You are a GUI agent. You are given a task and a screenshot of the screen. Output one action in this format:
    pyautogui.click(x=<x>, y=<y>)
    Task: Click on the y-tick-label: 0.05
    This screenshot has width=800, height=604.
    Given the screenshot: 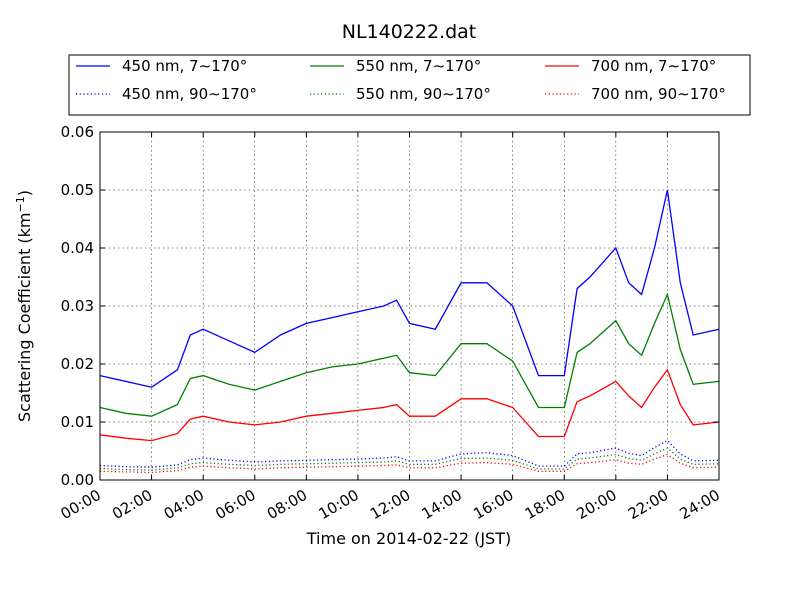 What is the action you would take?
    pyautogui.click(x=77, y=190)
    